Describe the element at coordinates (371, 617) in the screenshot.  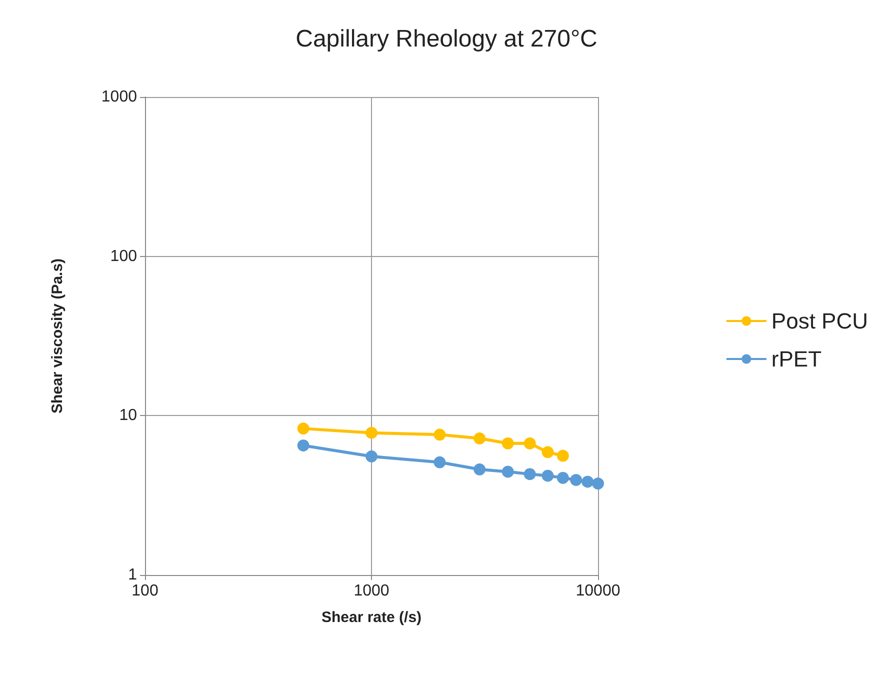
I see `x-axis-title: Shear rate (/s)` at that location.